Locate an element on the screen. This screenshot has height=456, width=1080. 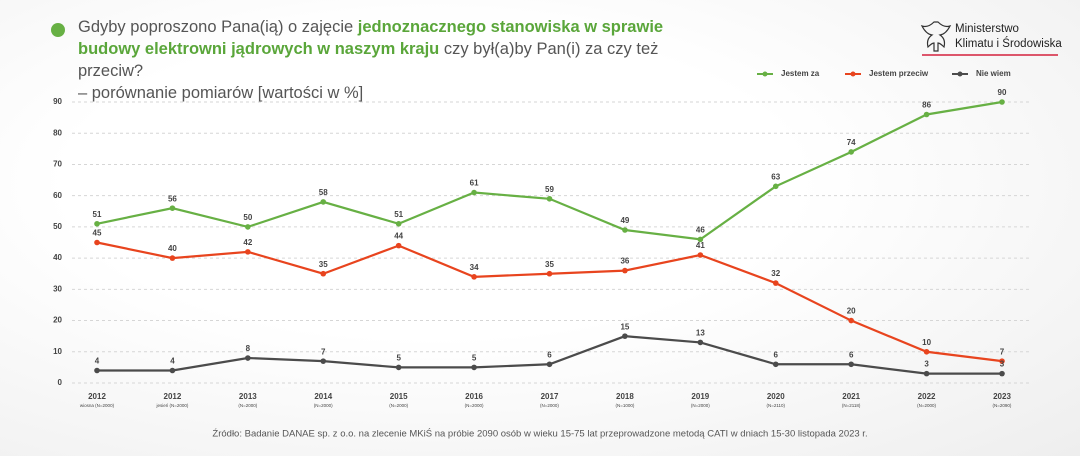
x-tick-label: 2013 is located at coordinates (248, 396).